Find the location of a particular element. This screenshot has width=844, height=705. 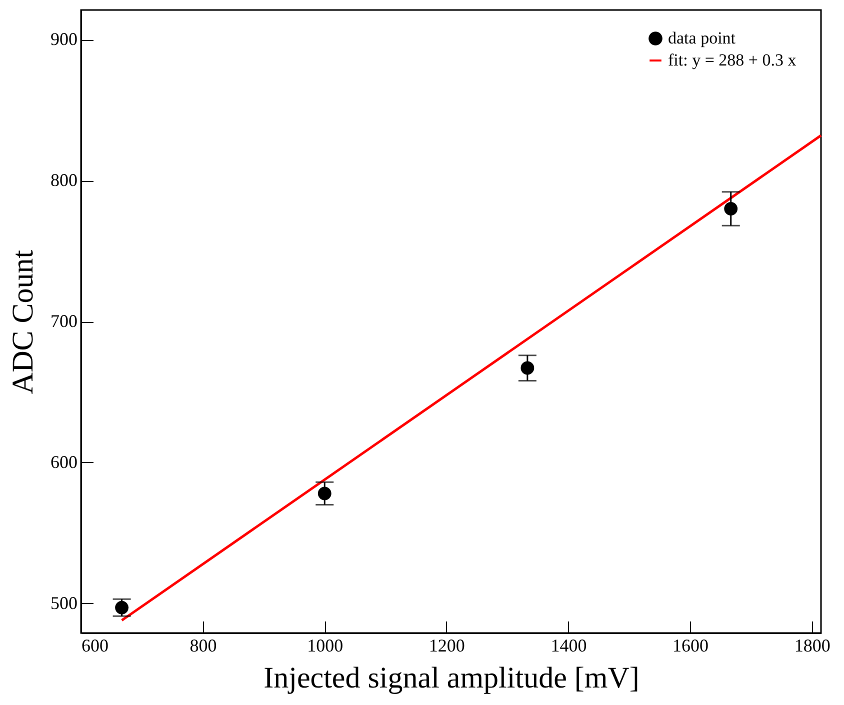

y-axis-title: ADC Count is located at coordinates (23, 321).